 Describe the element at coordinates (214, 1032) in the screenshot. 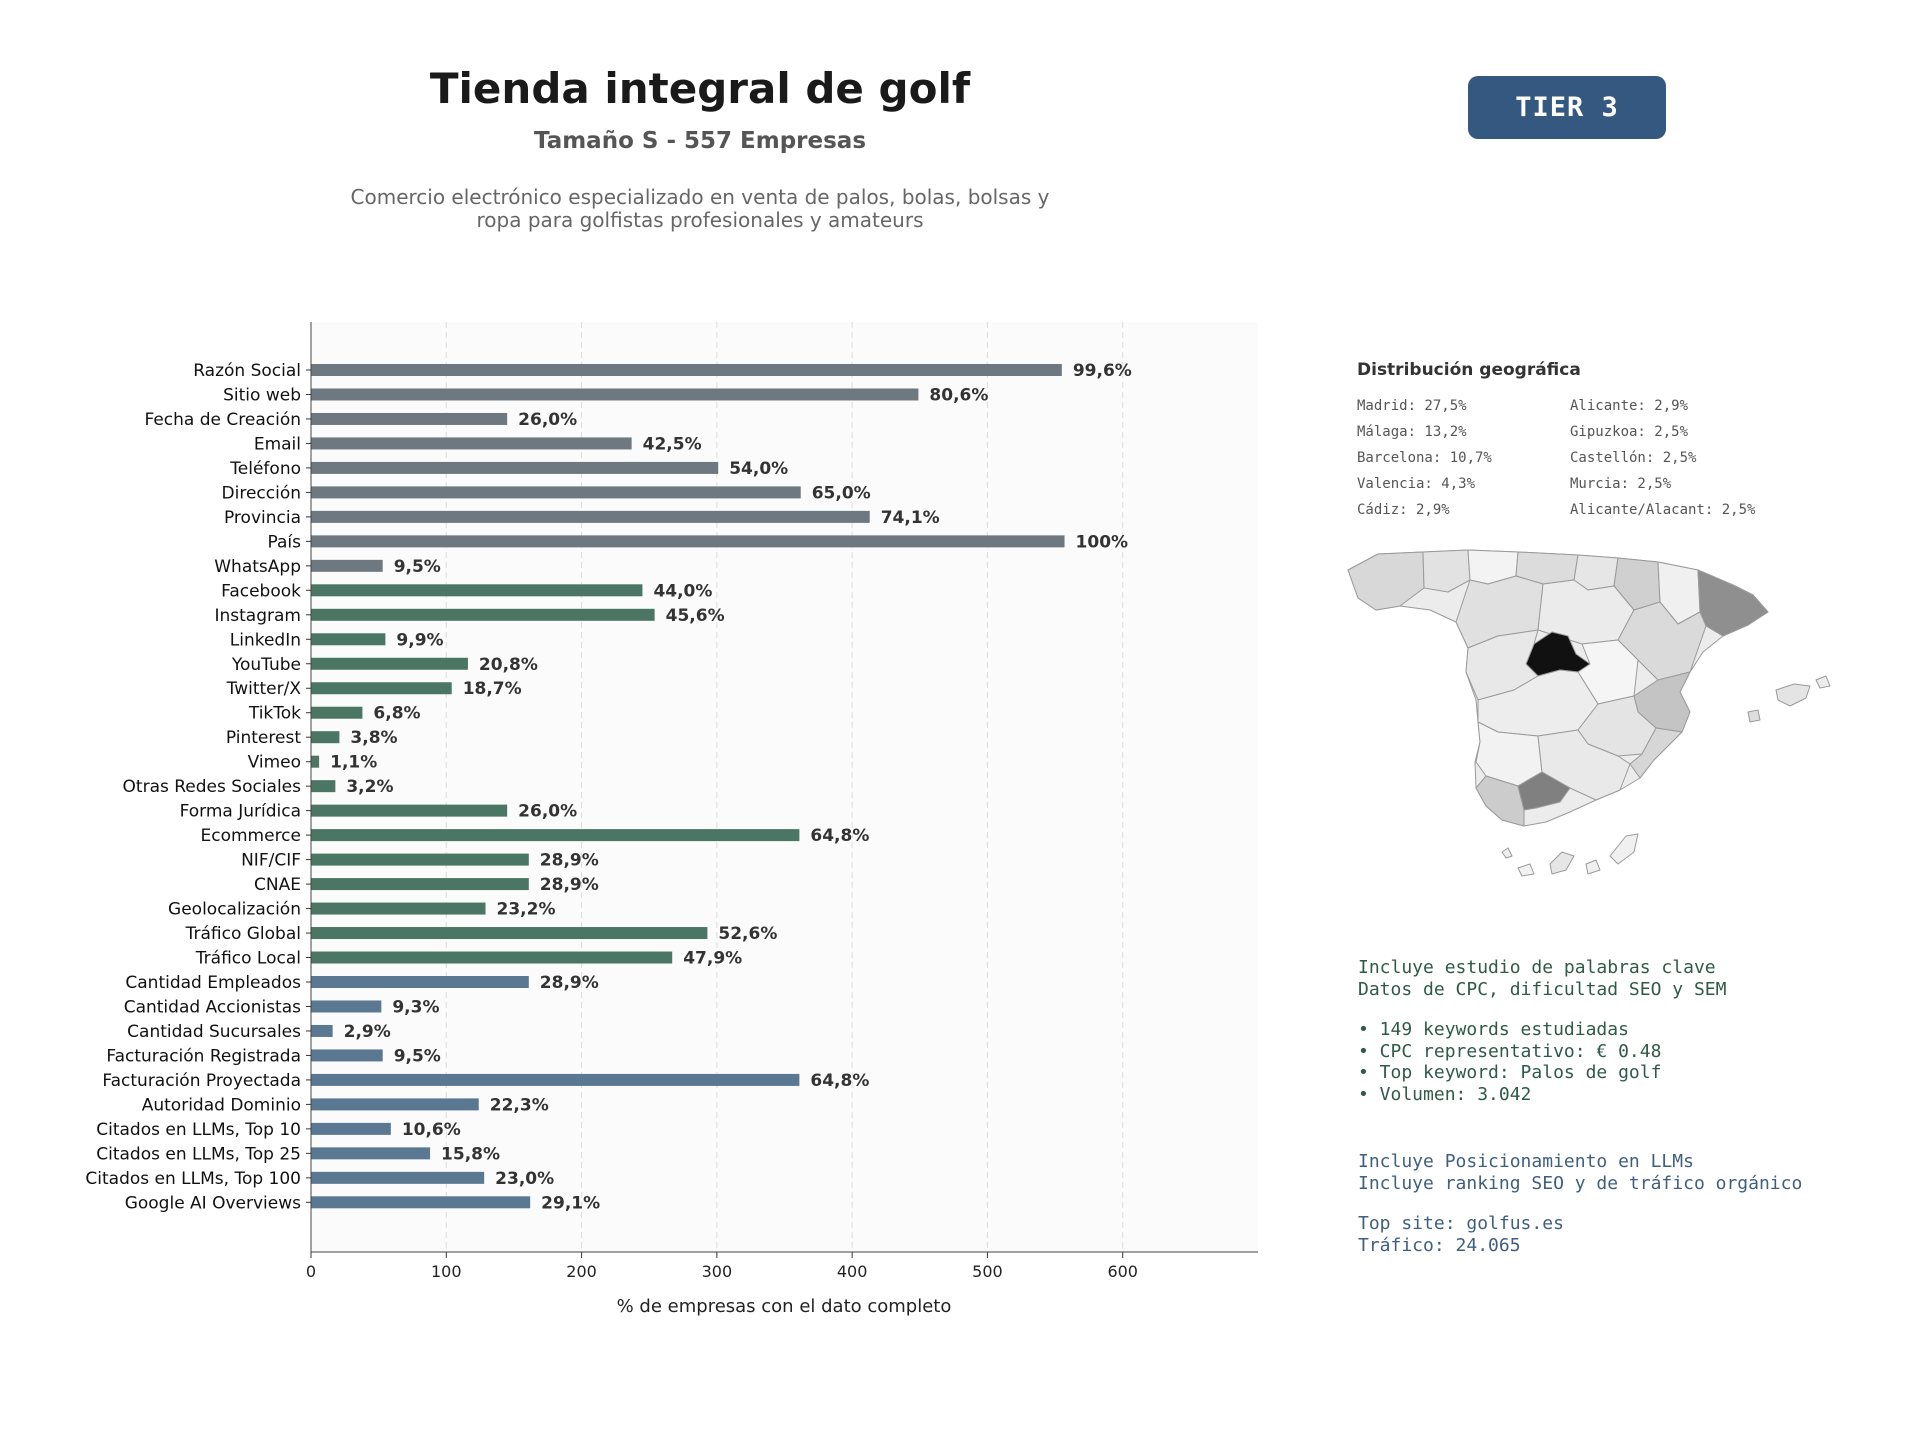

I see `category-label: Cantidad Sucursales` at that location.